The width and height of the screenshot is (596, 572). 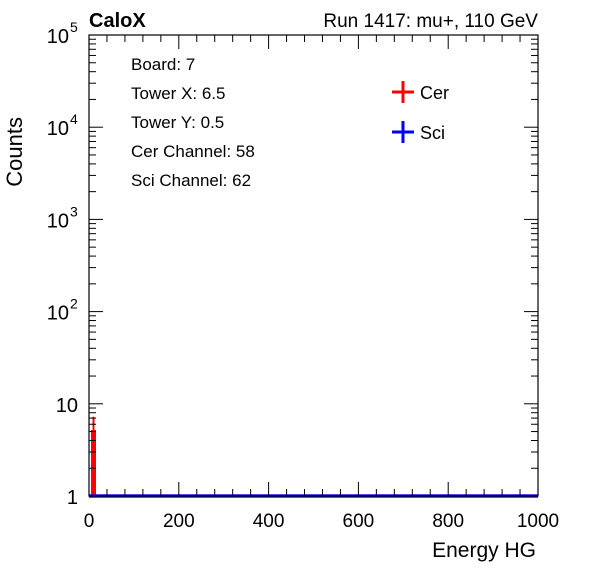 What do you see at coordinates (484, 550) in the screenshot?
I see `x-axis-title: Energy HG` at bounding box center [484, 550].